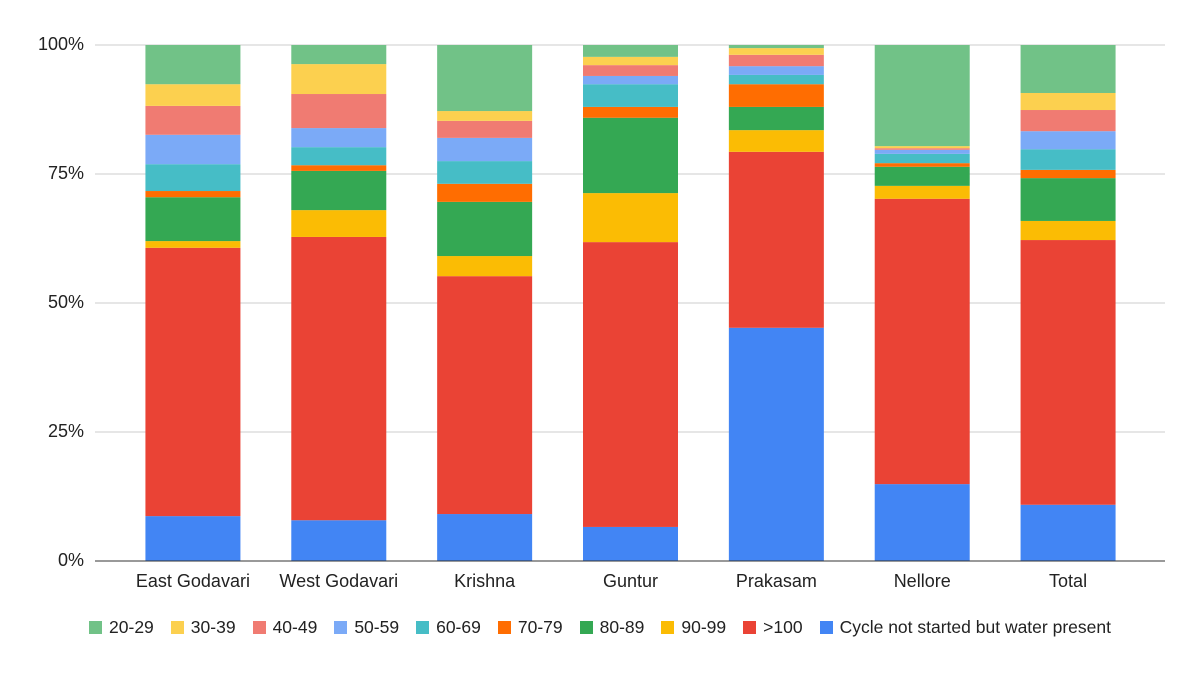  What do you see at coordinates (783, 627) in the screenshot?
I see `legend-label: >100` at bounding box center [783, 627].